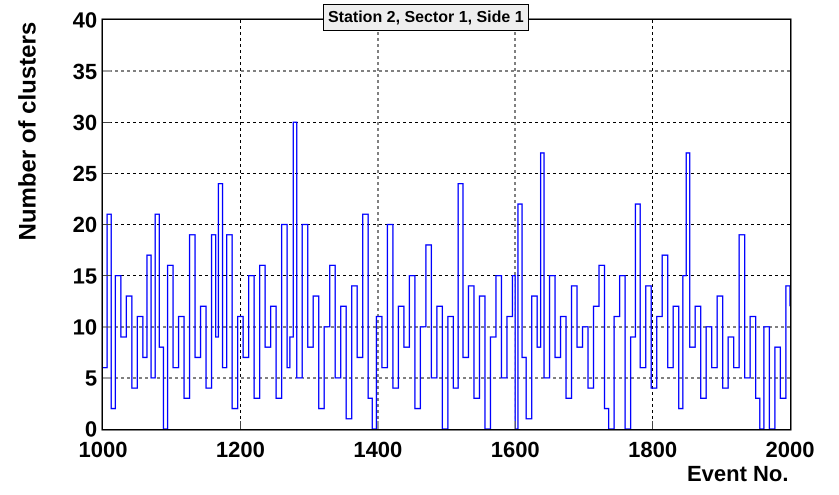  What do you see at coordinates (240, 449) in the screenshot?
I see `x-tick-label: 1200` at bounding box center [240, 449].